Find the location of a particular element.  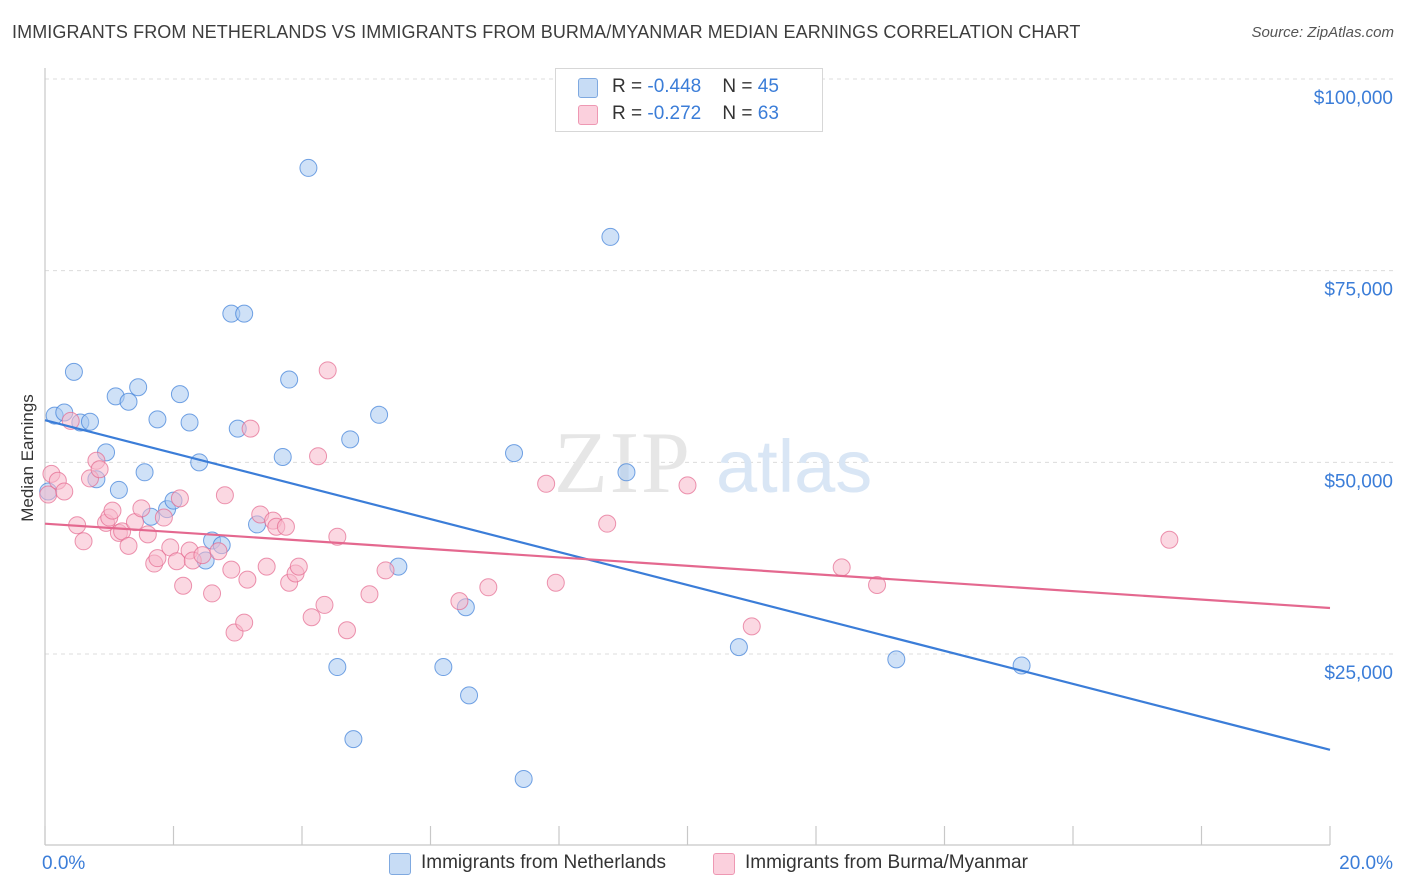

y-tick-label: $25,000 is located at coordinates (1358, 673).